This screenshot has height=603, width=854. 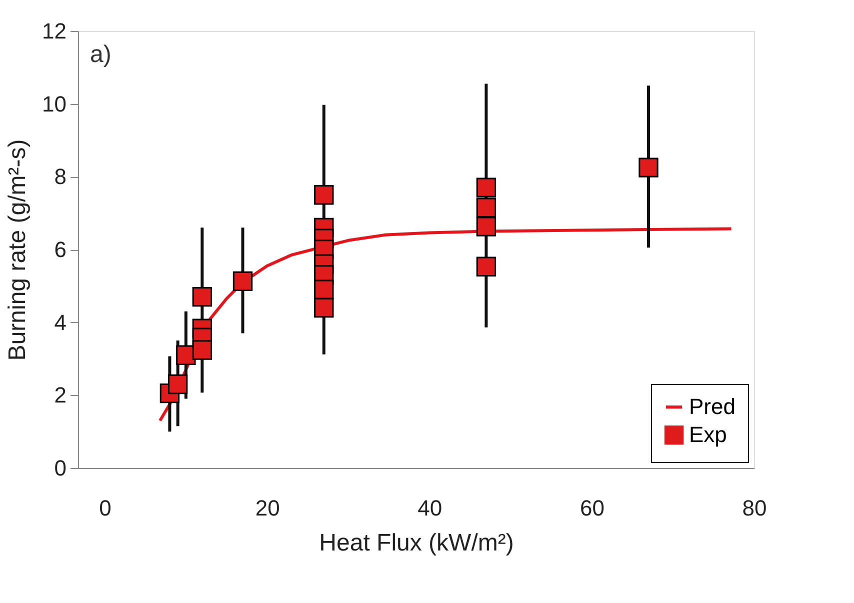 I want to click on x-tick-label: 40, so click(x=430, y=508).